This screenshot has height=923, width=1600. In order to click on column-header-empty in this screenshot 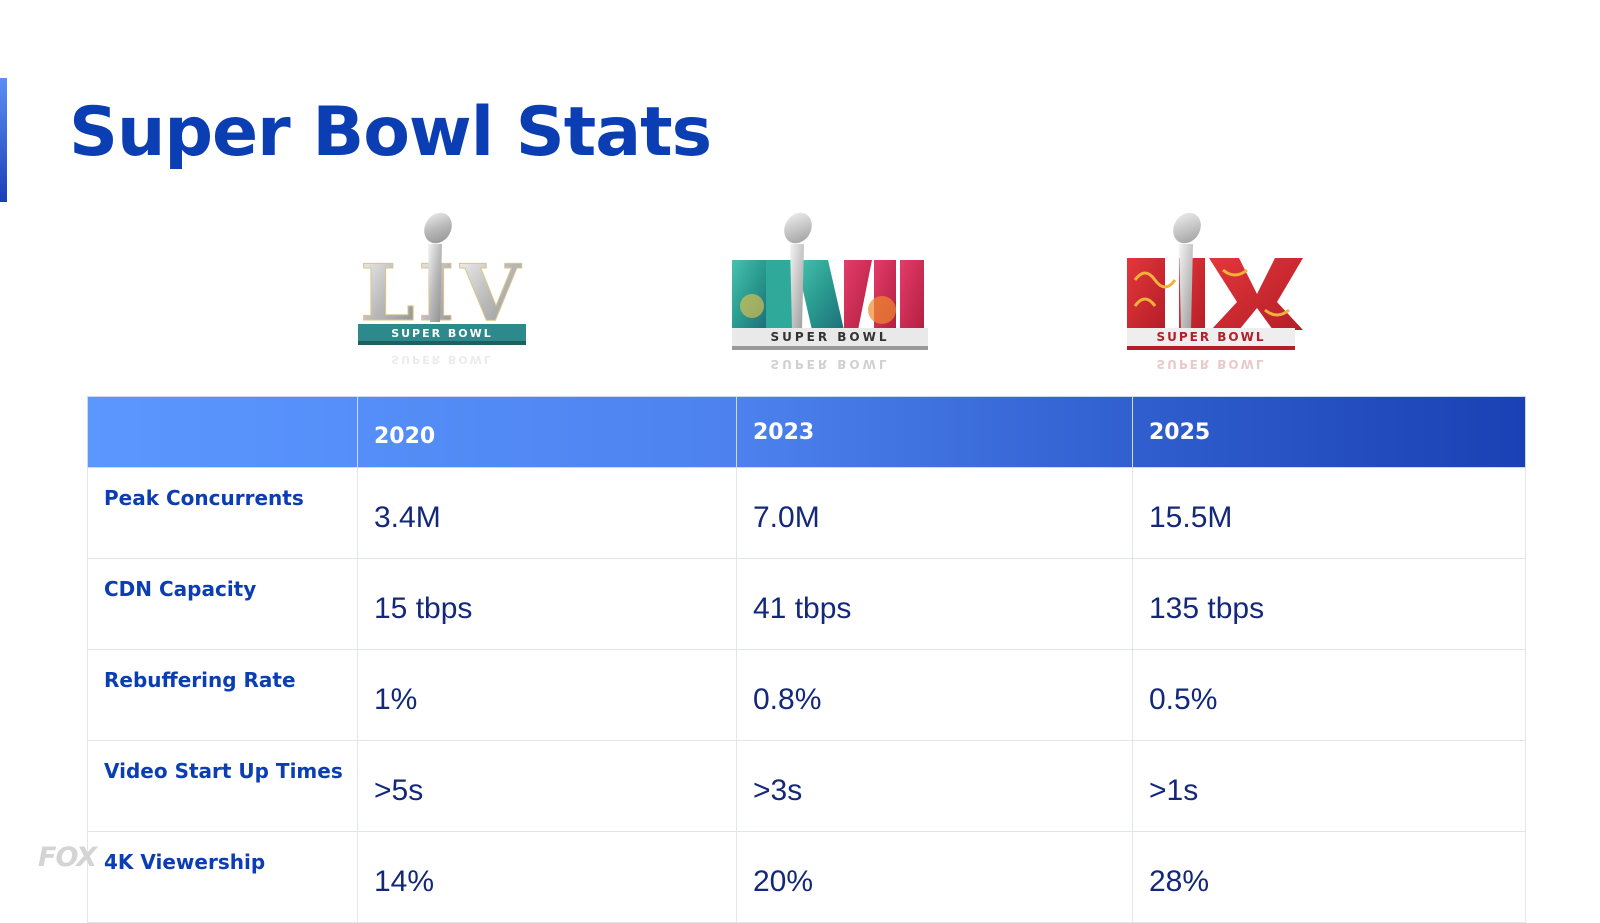, I will do `click(222, 432)`.